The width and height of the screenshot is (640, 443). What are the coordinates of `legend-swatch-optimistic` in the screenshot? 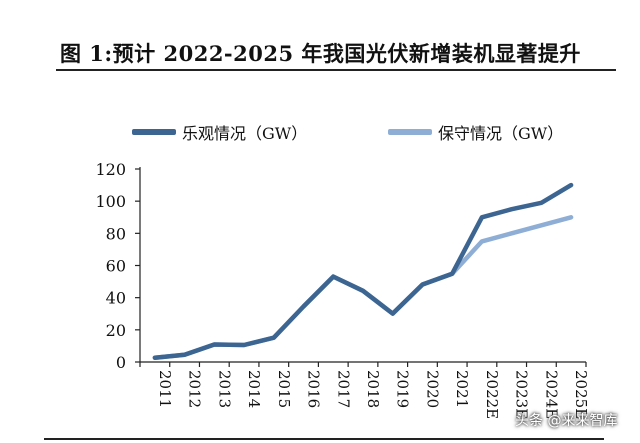 It's located at (154, 132).